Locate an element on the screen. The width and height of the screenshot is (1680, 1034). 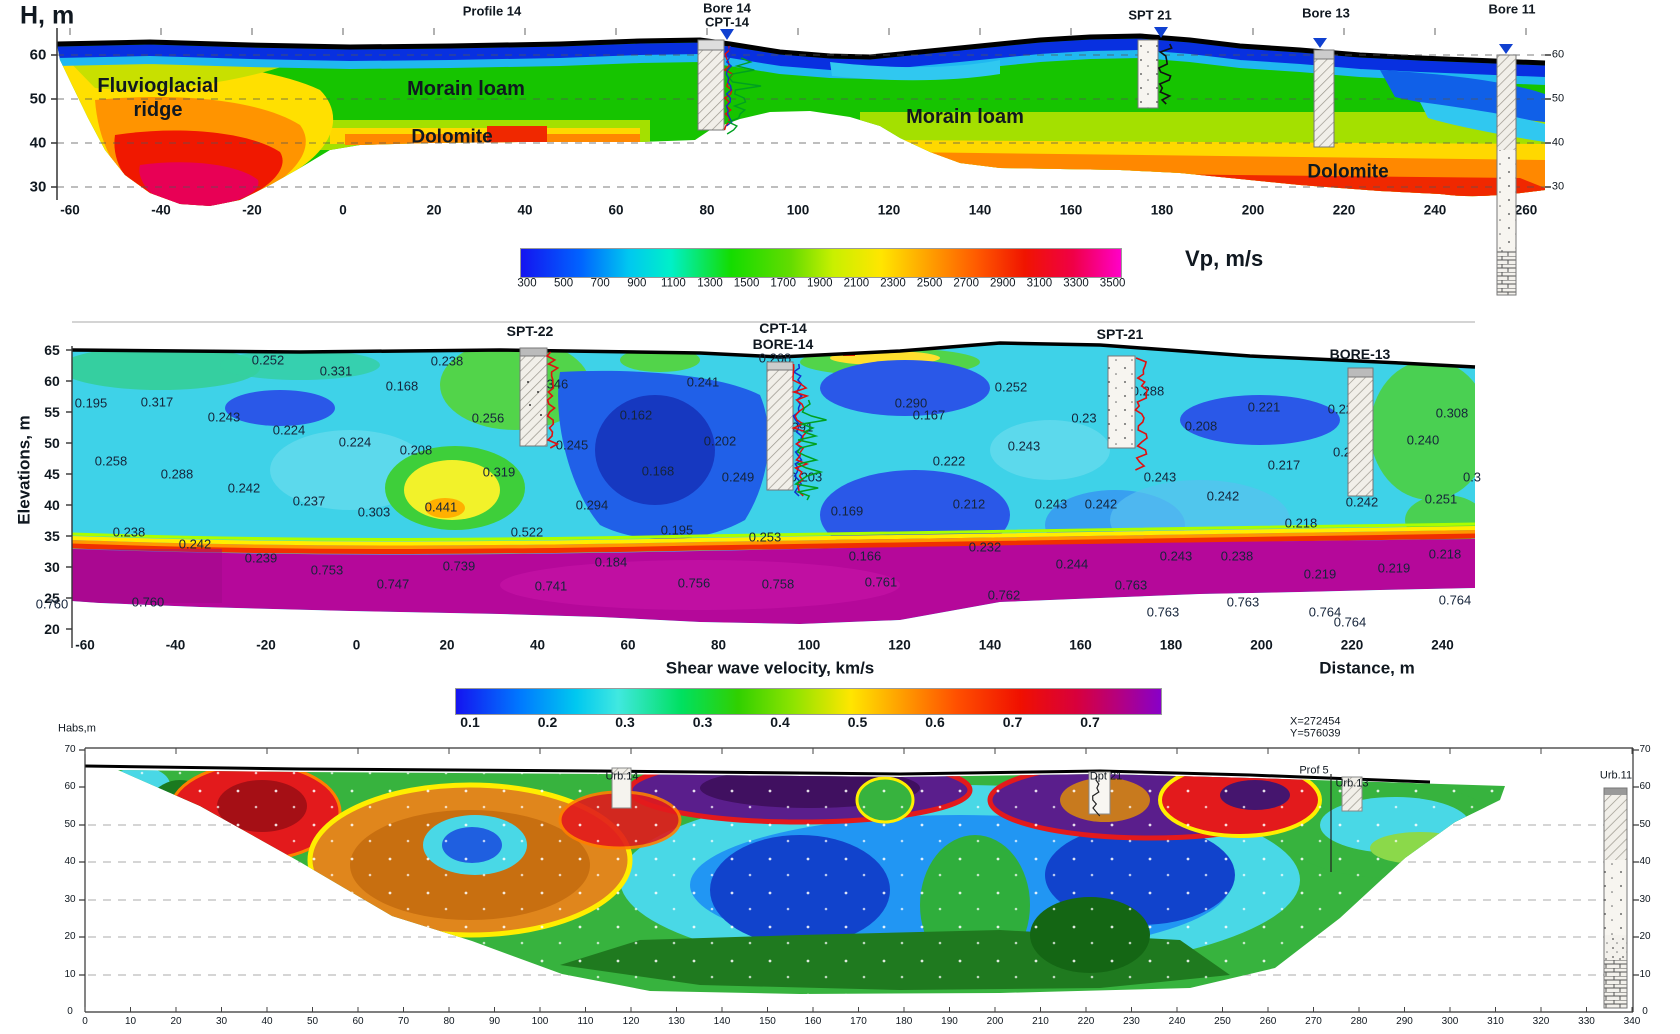
vs-colorbar is located at coordinates (808, 701).